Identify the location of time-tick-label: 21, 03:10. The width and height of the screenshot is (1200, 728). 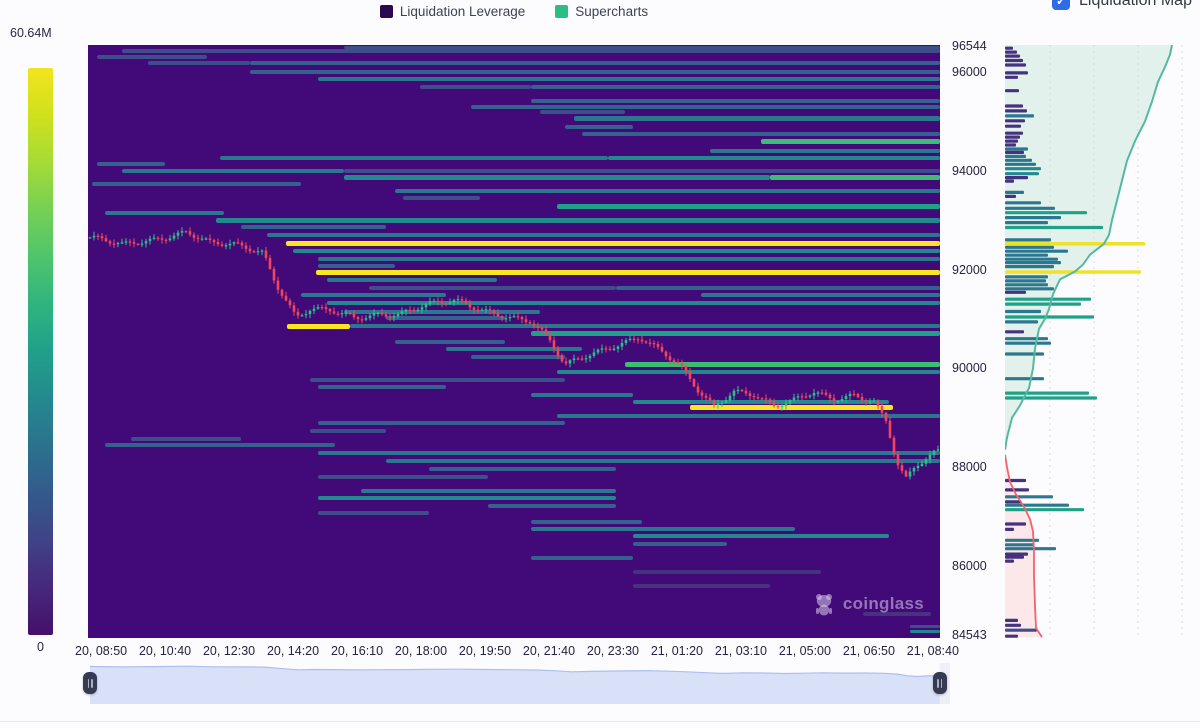
(740, 651).